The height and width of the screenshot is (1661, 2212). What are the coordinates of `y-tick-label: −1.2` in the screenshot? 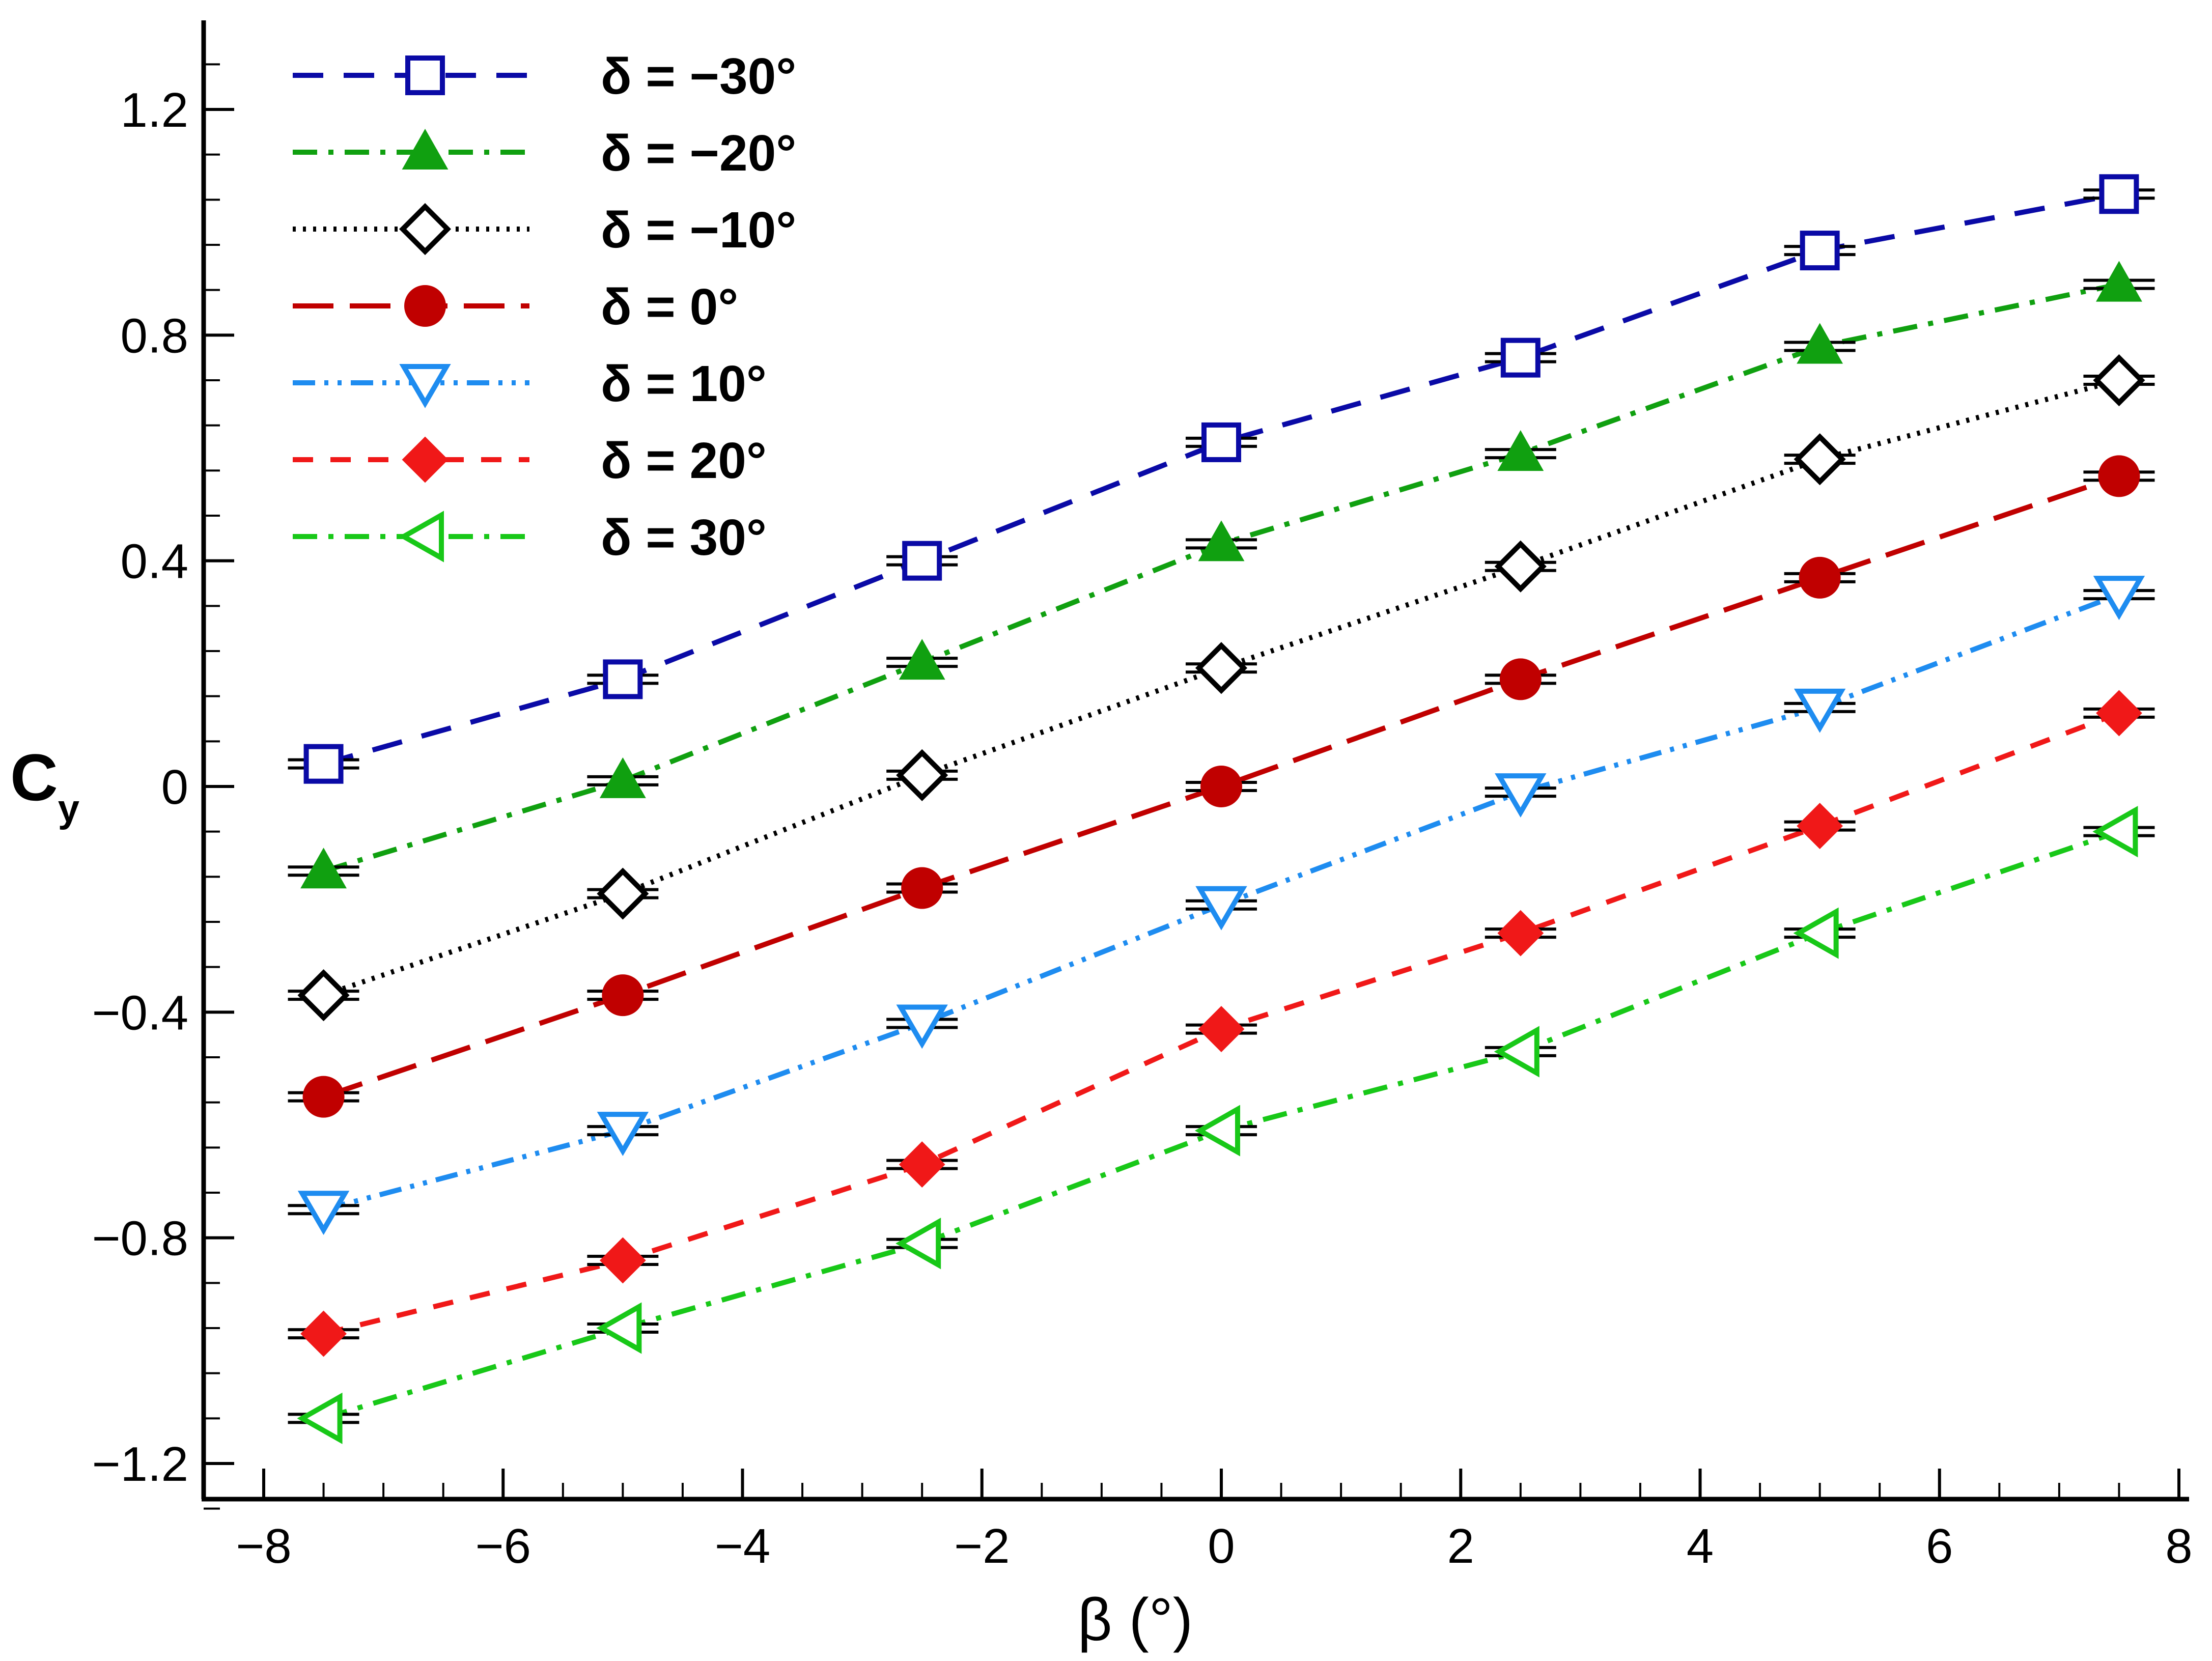 It's located at (140, 1464).